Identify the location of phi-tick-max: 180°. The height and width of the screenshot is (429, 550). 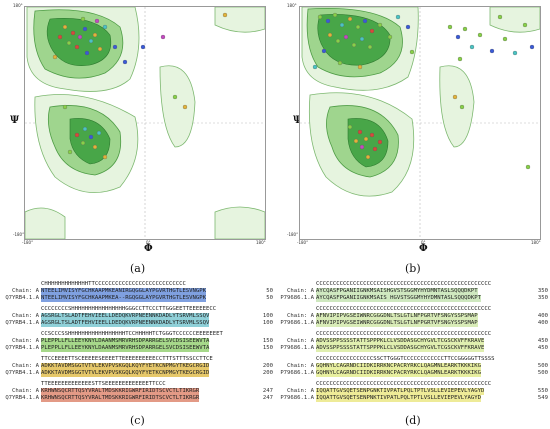
(536, 242).